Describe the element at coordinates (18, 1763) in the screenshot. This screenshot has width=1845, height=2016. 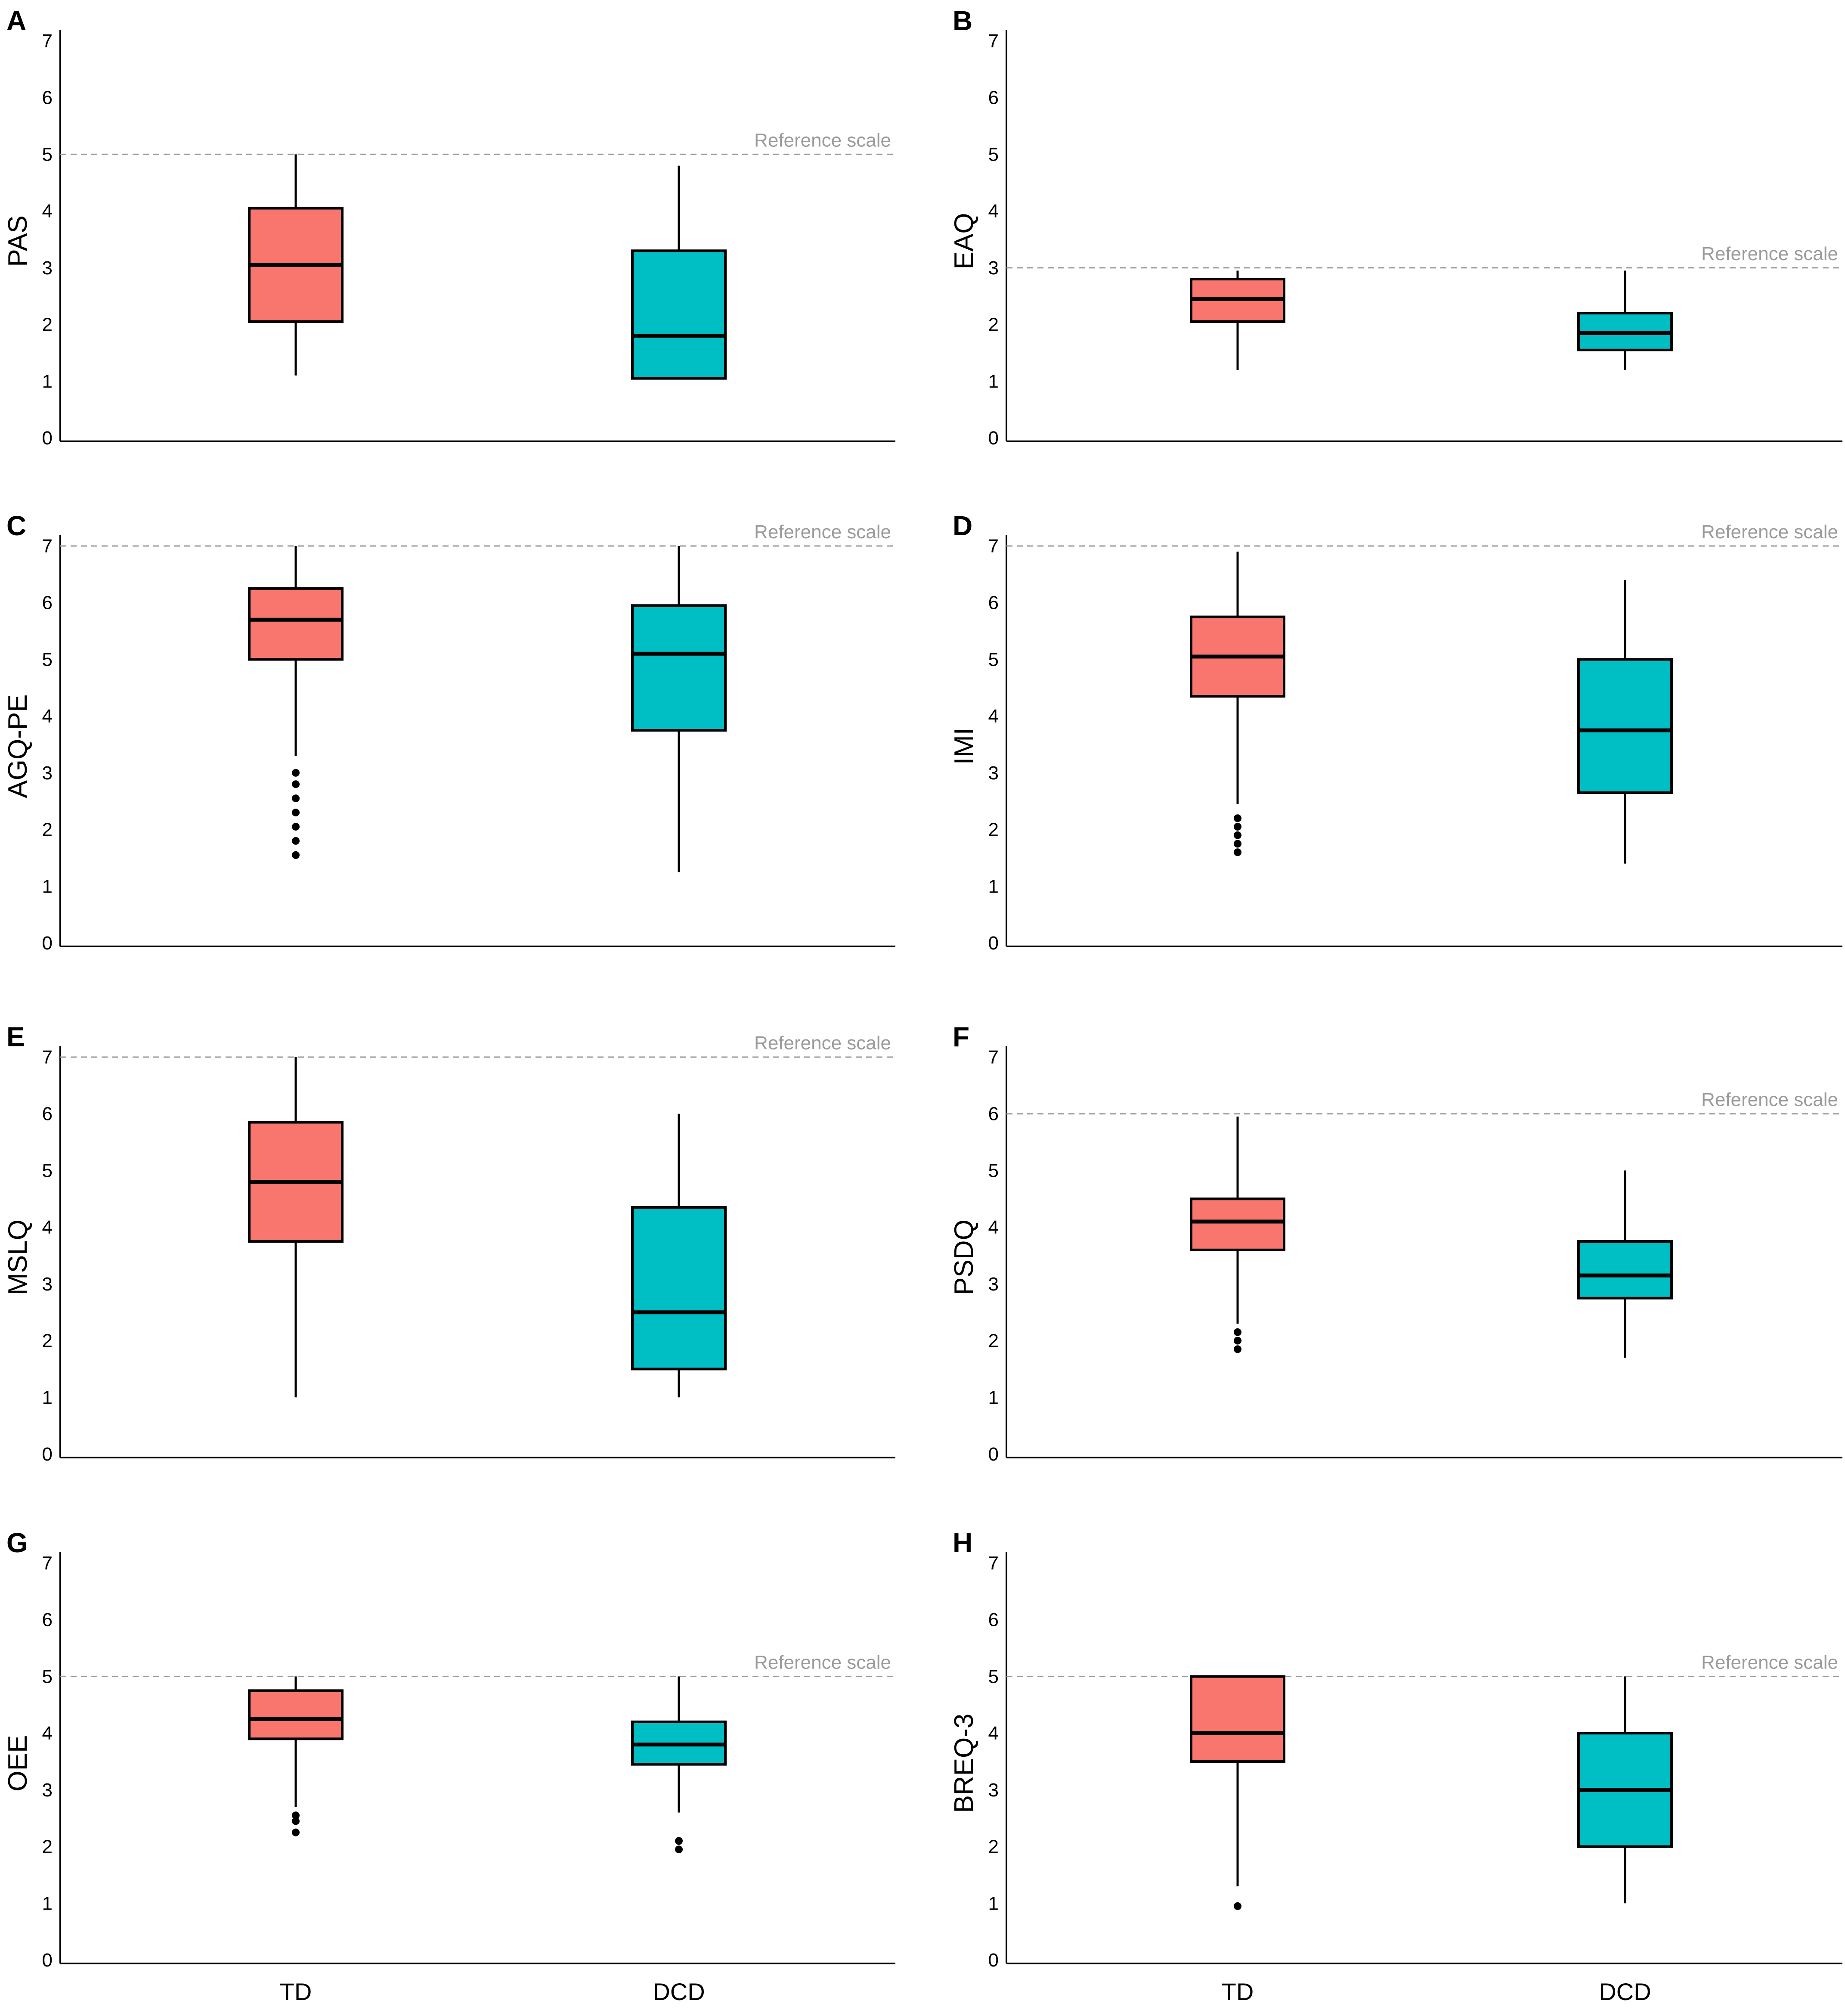
I see `y-axis-label: OEE` at that location.